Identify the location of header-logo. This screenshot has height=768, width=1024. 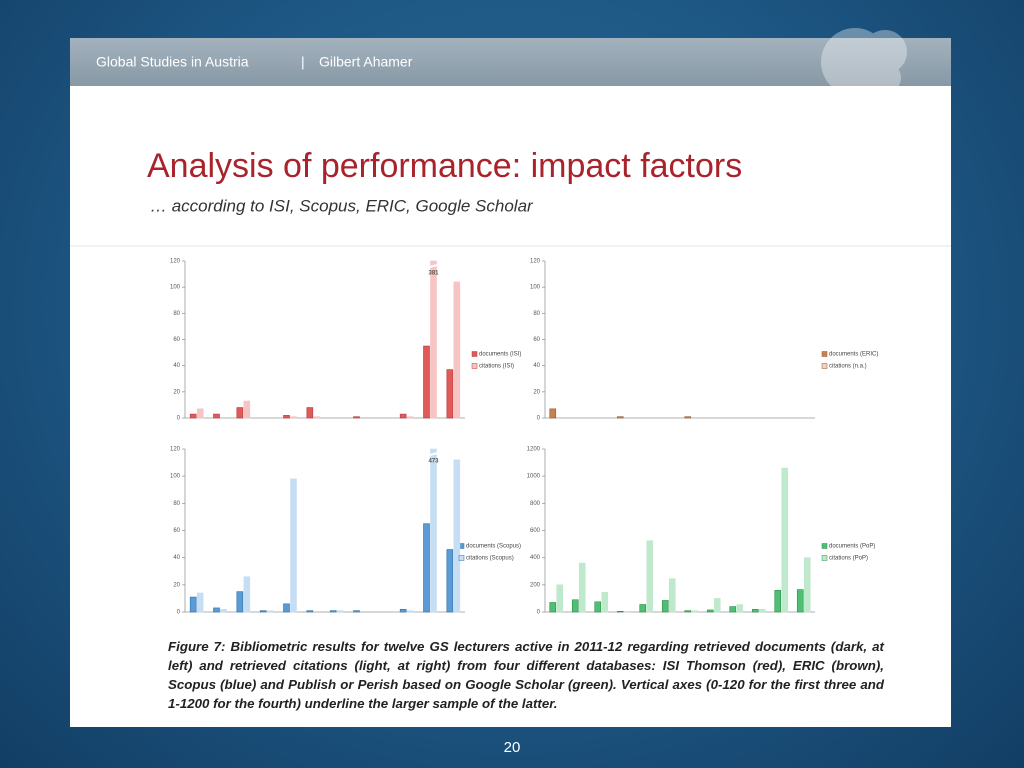
(864, 62).